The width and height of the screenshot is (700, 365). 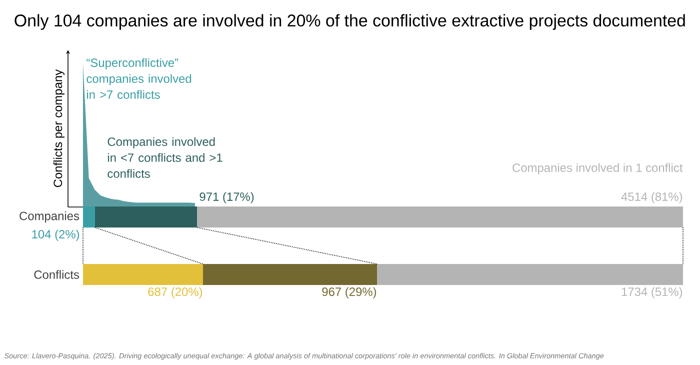 What do you see at coordinates (227, 198) in the screenshot?
I see `data-label: 971 (17%)` at bounding box center [227, 198].